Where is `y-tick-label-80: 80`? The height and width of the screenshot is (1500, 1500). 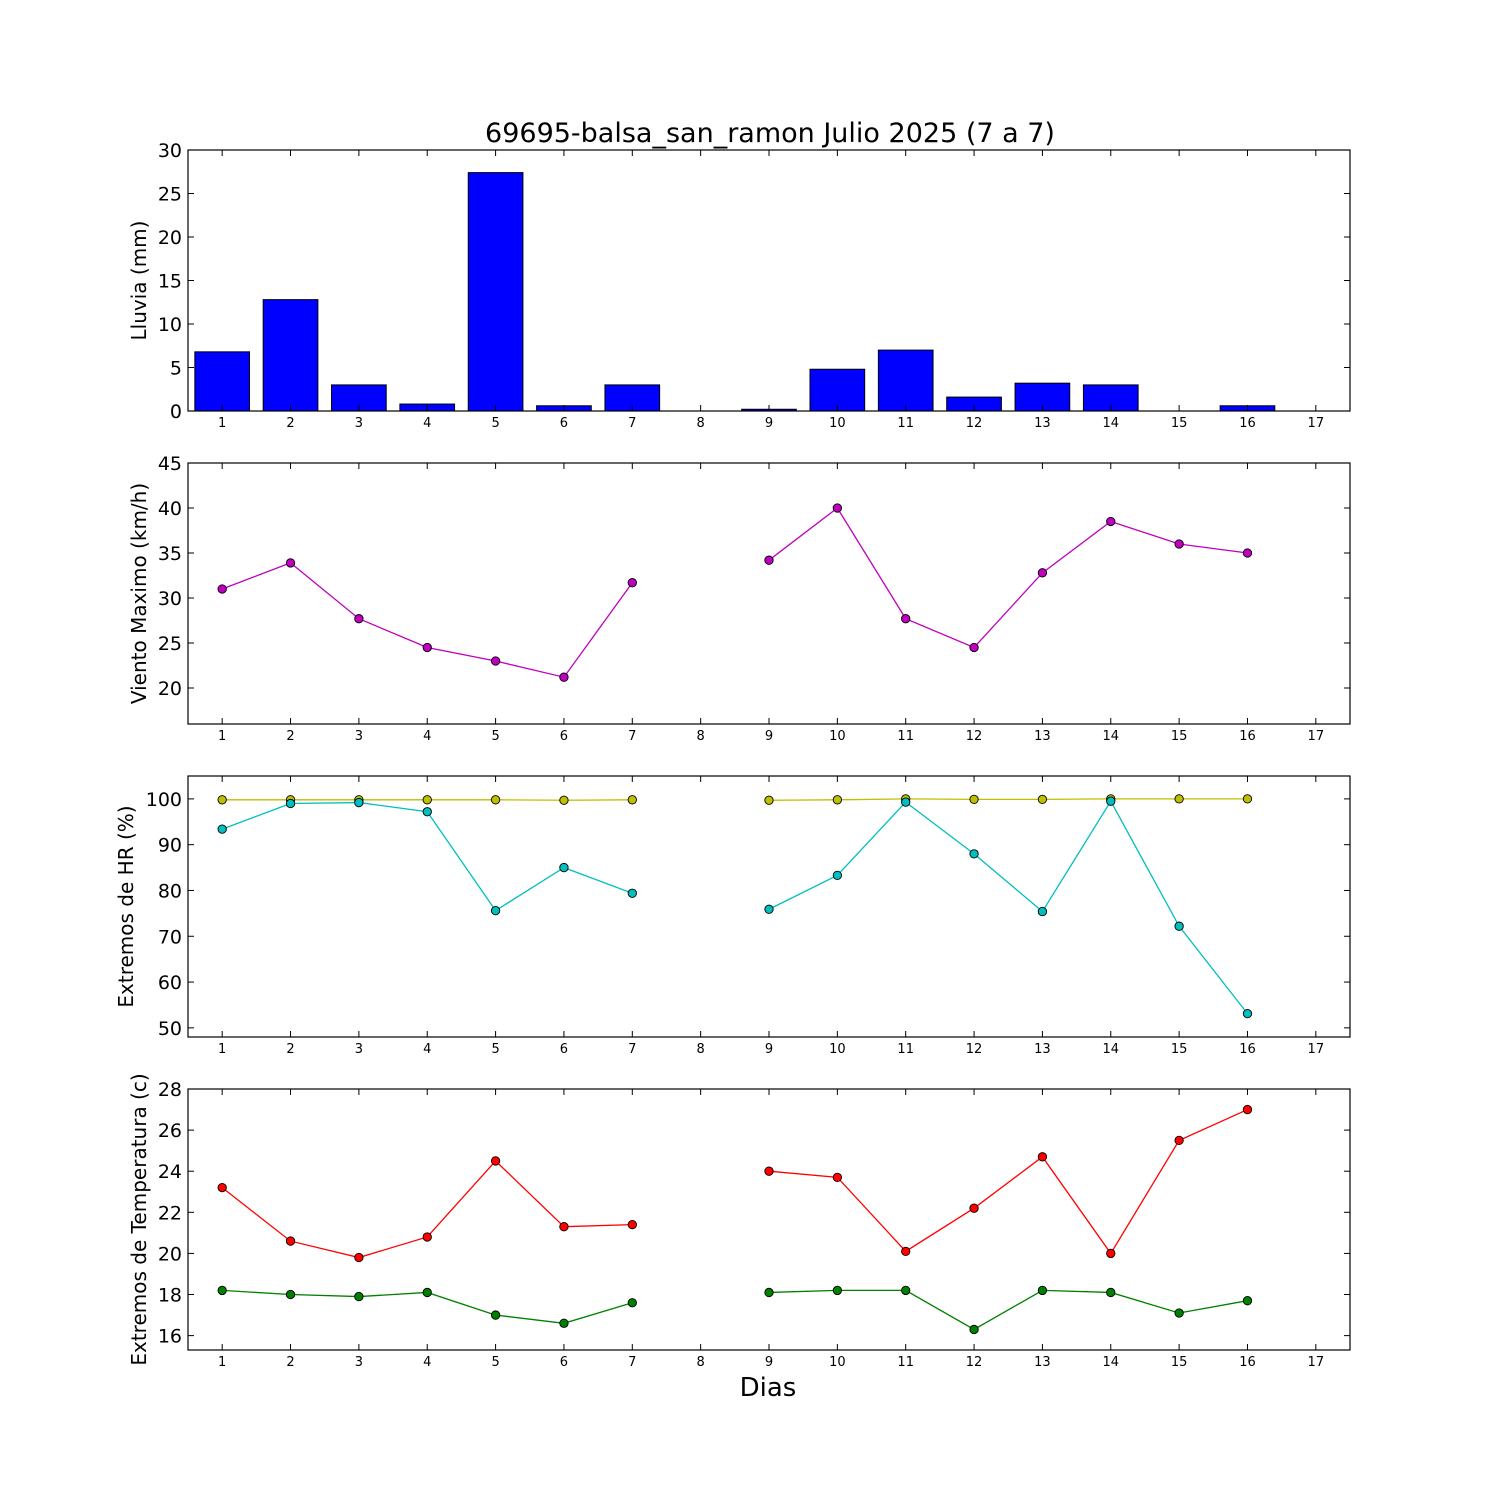
y-tick-label-80: 80 is located at coordinates (170, 891).